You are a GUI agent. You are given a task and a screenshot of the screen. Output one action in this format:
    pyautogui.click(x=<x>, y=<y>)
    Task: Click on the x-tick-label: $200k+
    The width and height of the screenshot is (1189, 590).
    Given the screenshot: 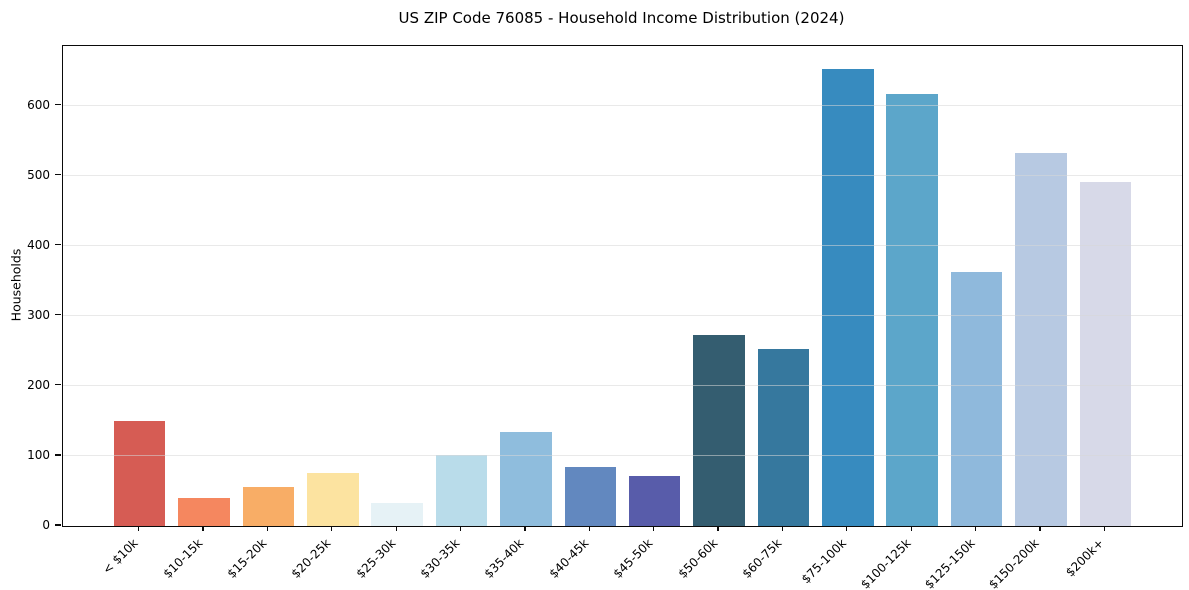 What is the action you would take?
    pyautogui.click(x=1084, y=558)
    